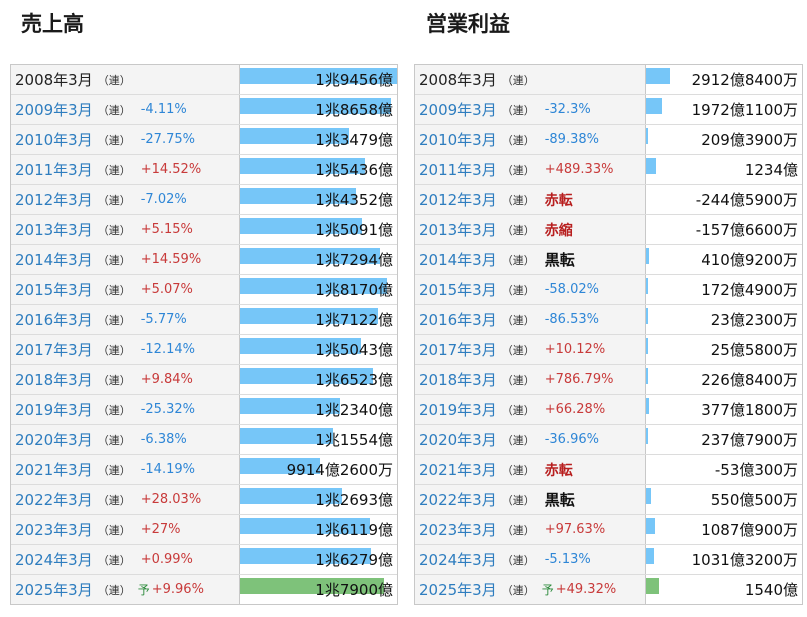  Describe the element at coordinates (163, 109) in the screenshot. I see `yoy-change: -4.11%` at that location.